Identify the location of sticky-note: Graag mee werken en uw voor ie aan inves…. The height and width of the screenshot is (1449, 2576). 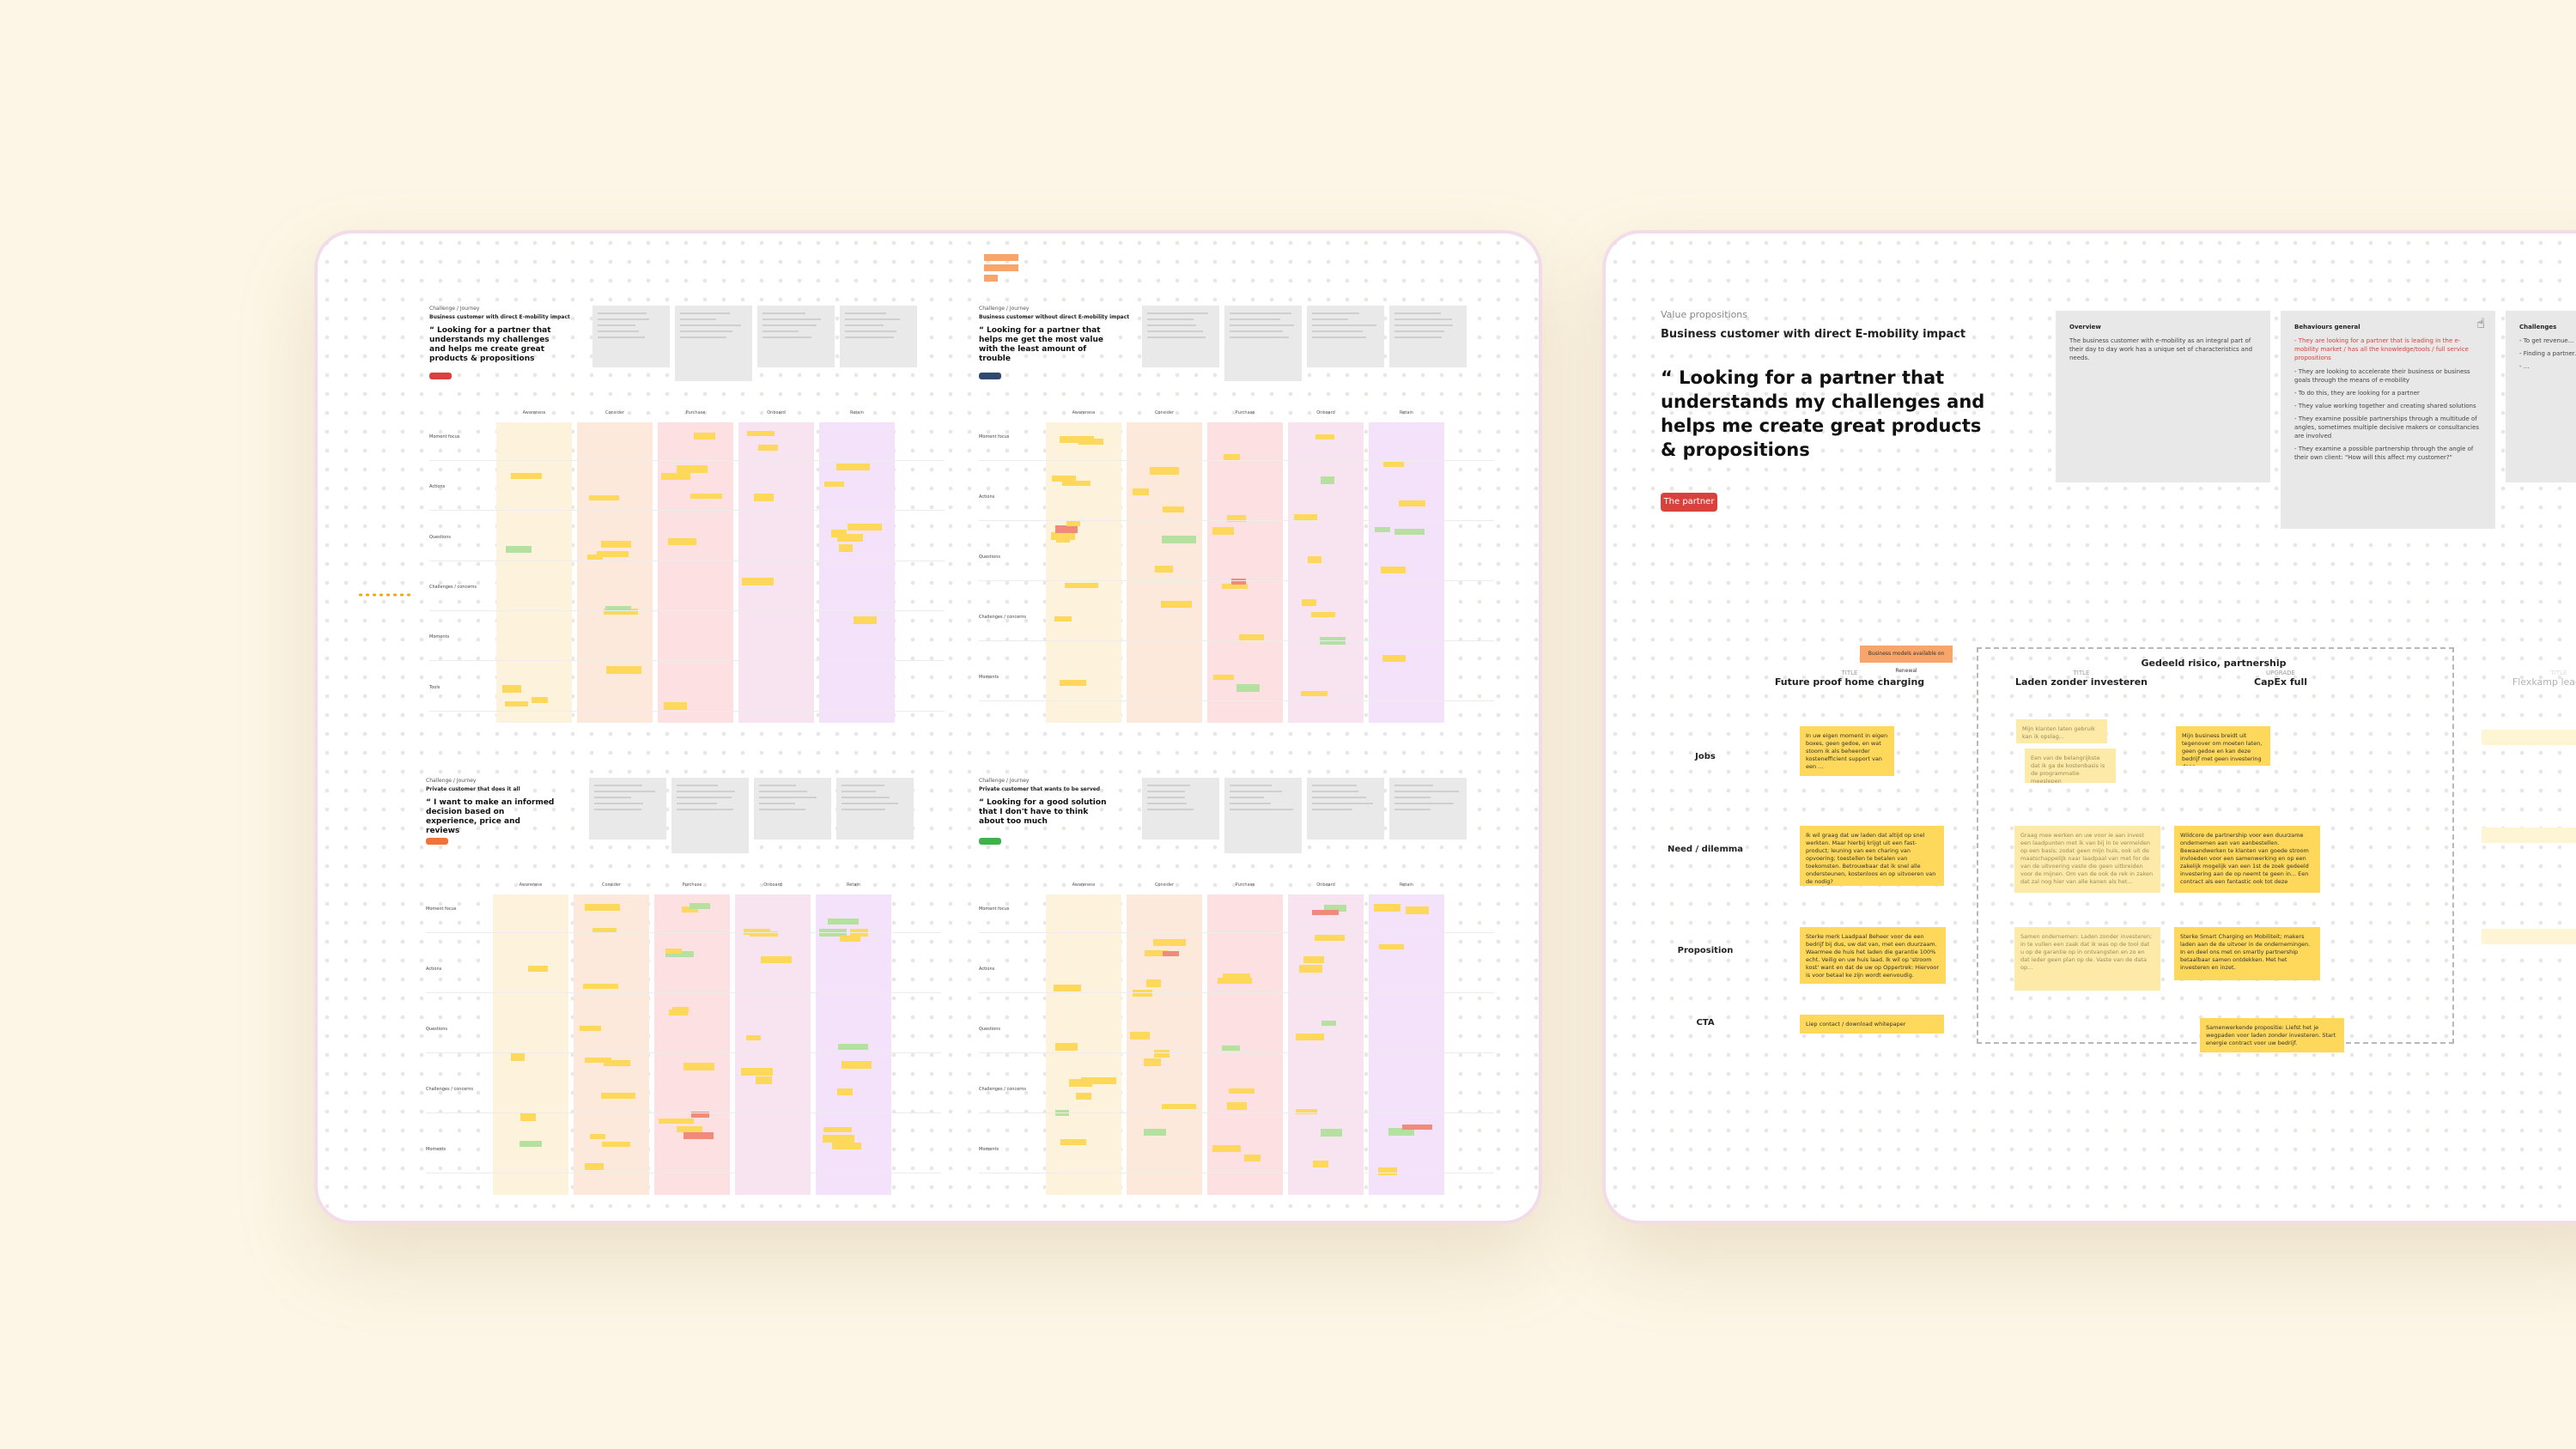
(2087, 859).